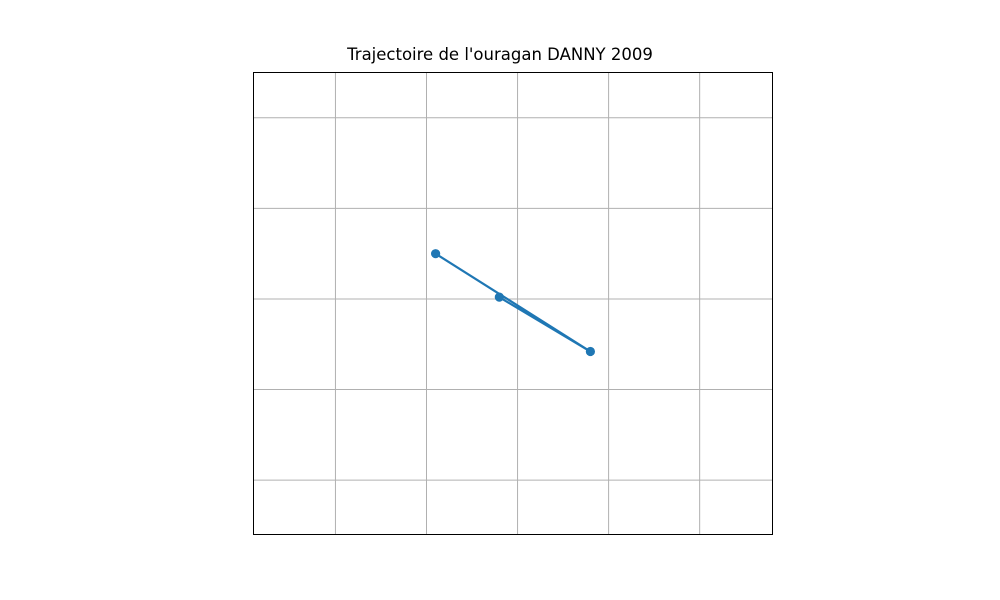 The height and width of the screenshot is (600, 1000). I want to click on series-layer, so click(513, 303).